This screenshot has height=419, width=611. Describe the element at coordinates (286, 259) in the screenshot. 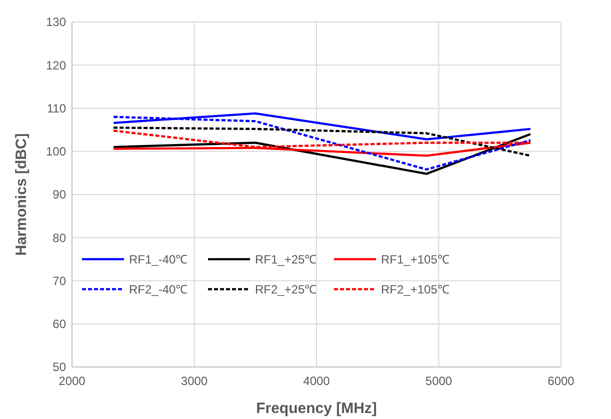

I see `legend-label: RF1_+25℃` at that location.